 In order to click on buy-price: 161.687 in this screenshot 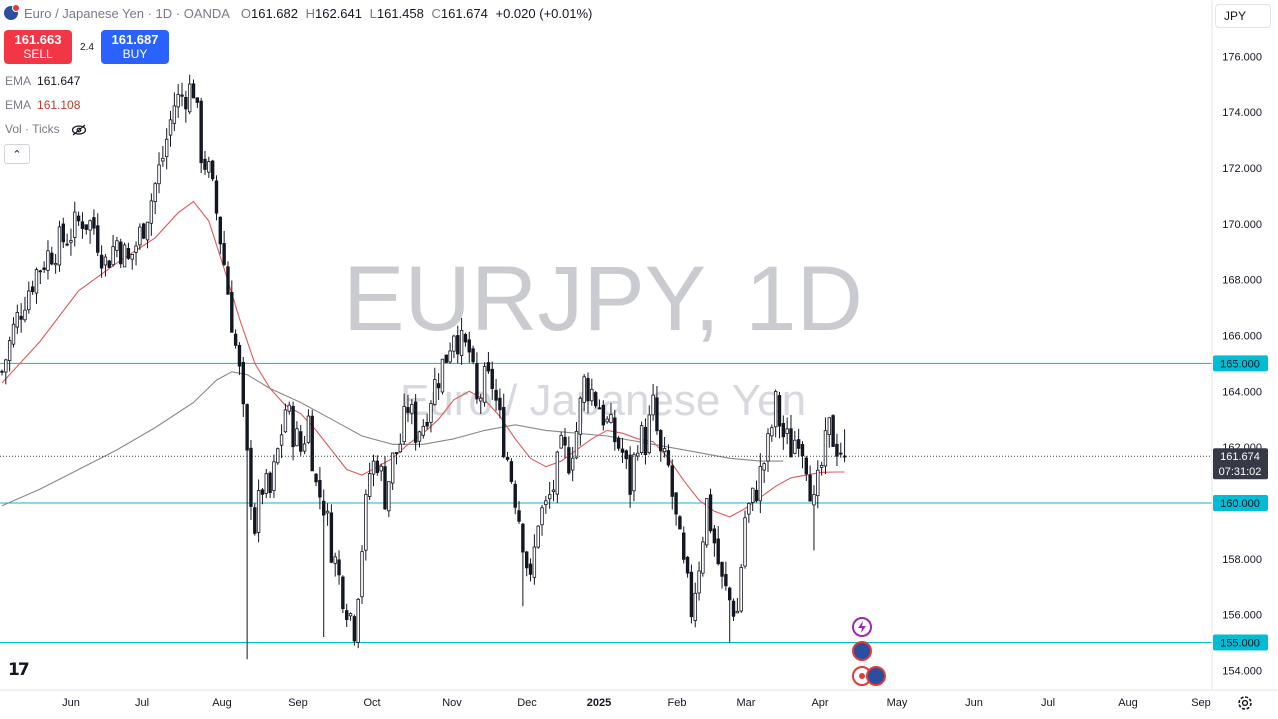, I will do `click(135, 39)`.